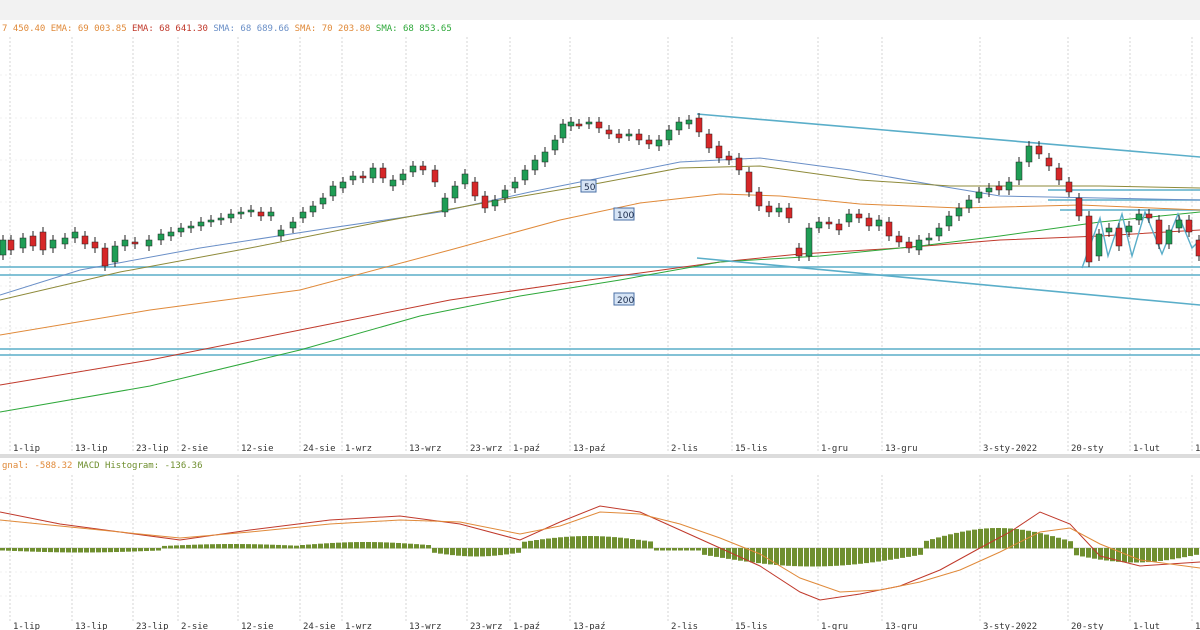 The height and width of the screenshot is (630, 1200). Describe the element at coordinates (526, 449) in the screenshot. I see `x-tick-label: 1-paź` at that location.